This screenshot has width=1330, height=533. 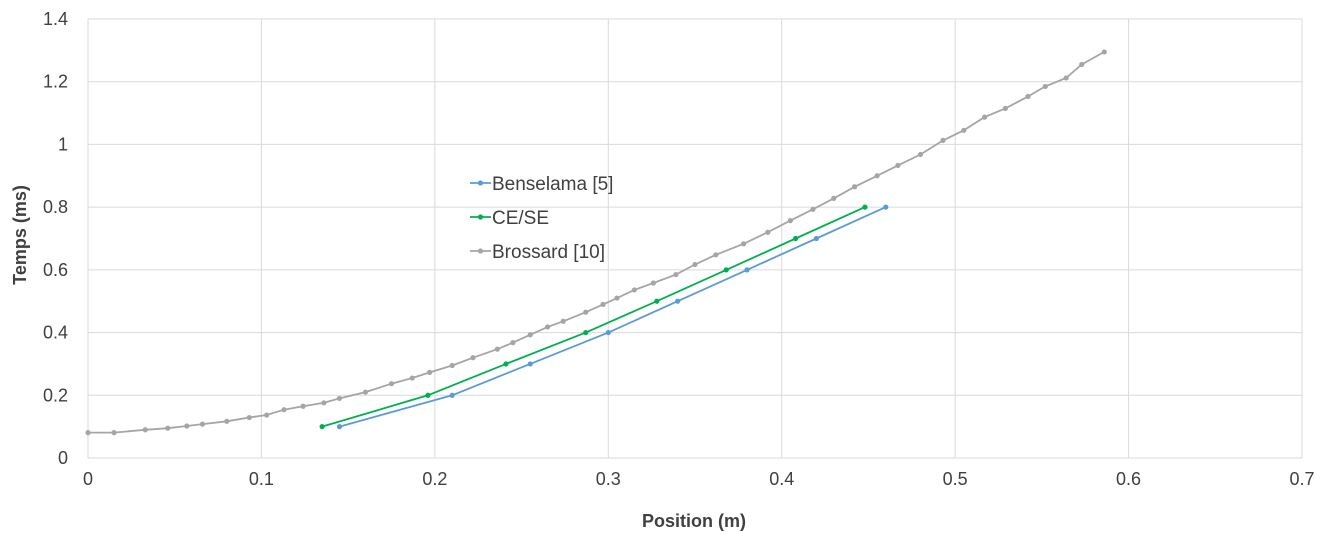 I want to click on legend-item: CE/SE, so click(x=509, y=218).